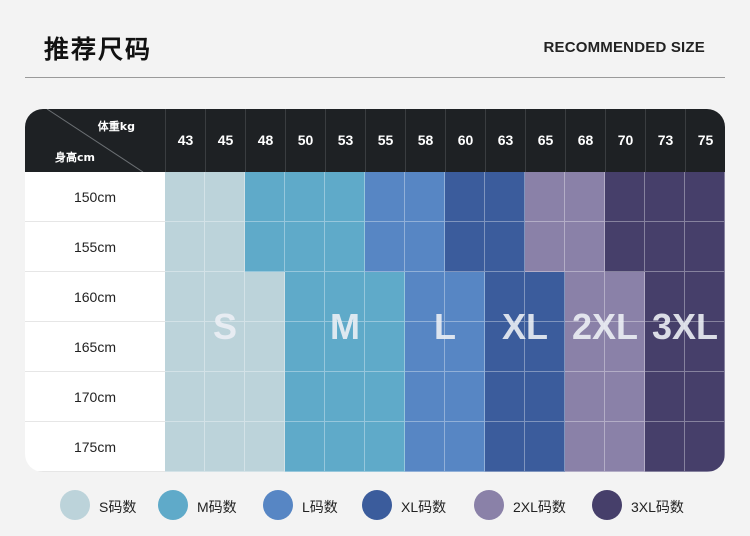 This screenshot has height=536, width=750. What do you see at coordinates (425, 140) in the screenshot?
I see `weight-header-cell: 58` at bounding box center [425, 140].